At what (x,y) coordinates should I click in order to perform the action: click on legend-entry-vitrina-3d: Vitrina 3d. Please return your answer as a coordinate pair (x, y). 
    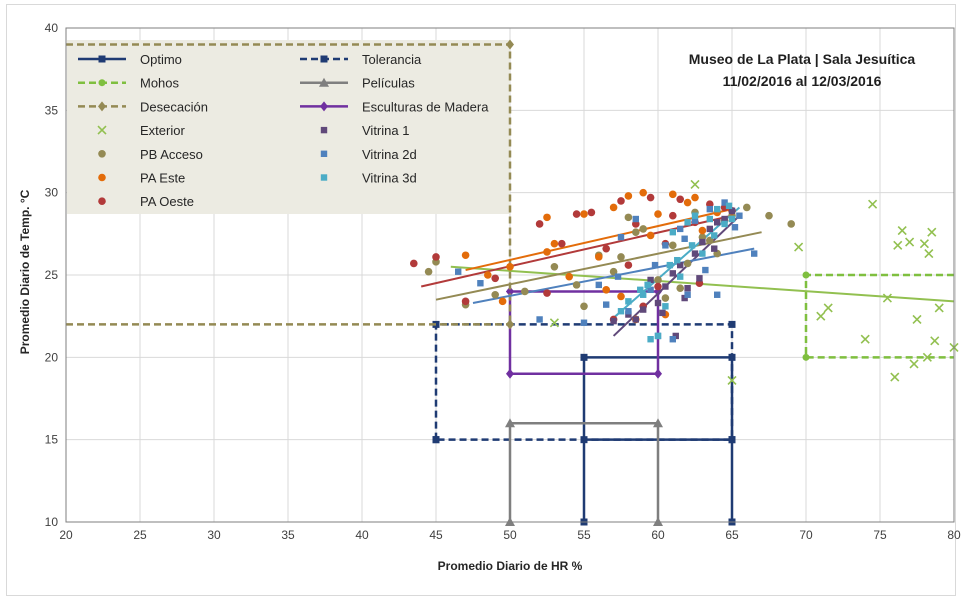
    Looking at the image, I should click on (368, 178).